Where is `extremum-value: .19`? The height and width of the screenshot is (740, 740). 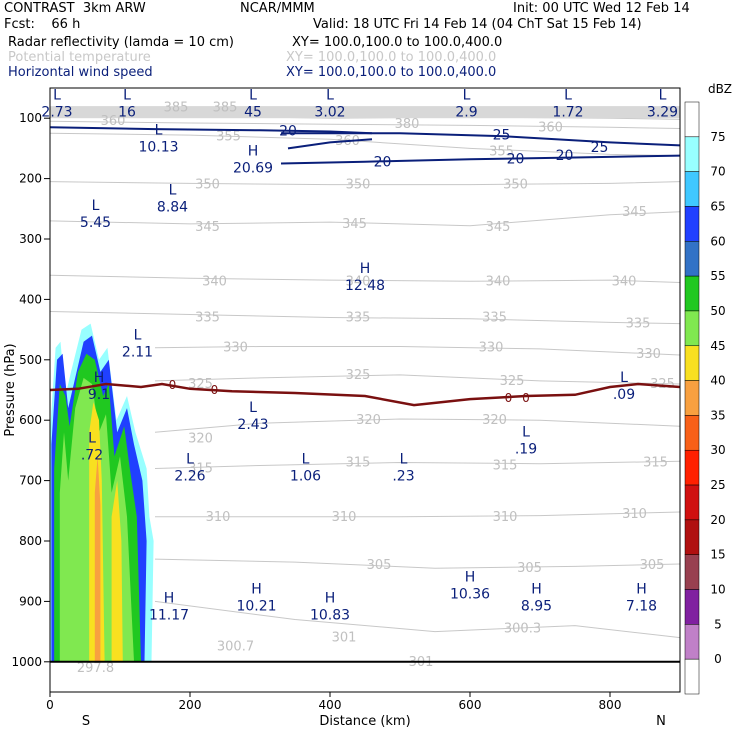
extremum-value: .19 is located at coordinates (526, 449).